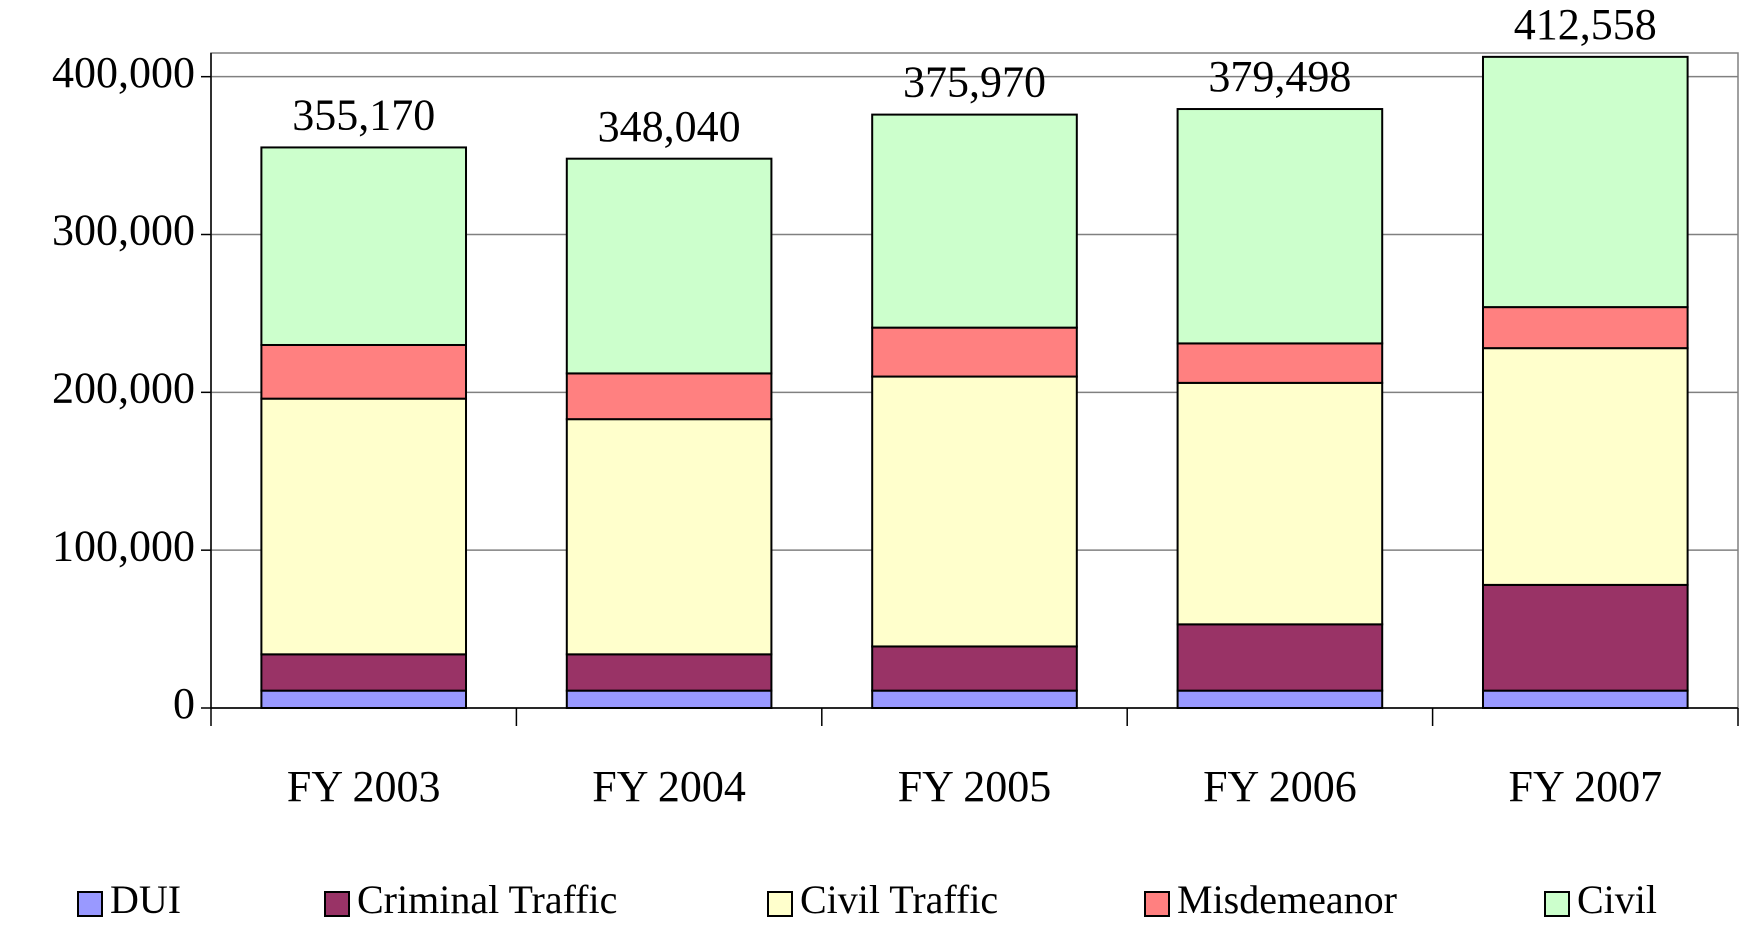 The width and height of the screenshot is (1739, 925). What do you see at coordinates (1585, 786) in the screenshot?
I see `x-tick-label: FY 2007` at bounding box center [1585, 786].